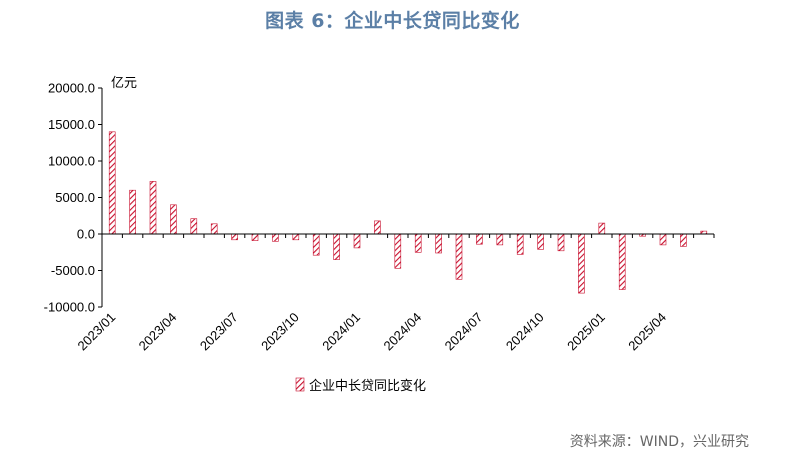 The width and height of the screenshot is (785, 458). I want to click on x-tick-label: 2024/07, so click(464, 332).